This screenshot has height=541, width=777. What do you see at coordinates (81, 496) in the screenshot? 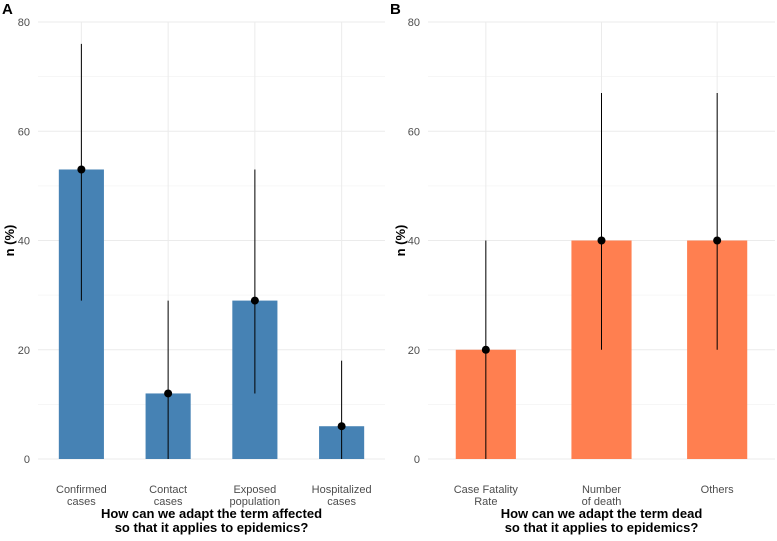
I see `x-category-label: Confirmed cases` at bounding box center [81, 496].